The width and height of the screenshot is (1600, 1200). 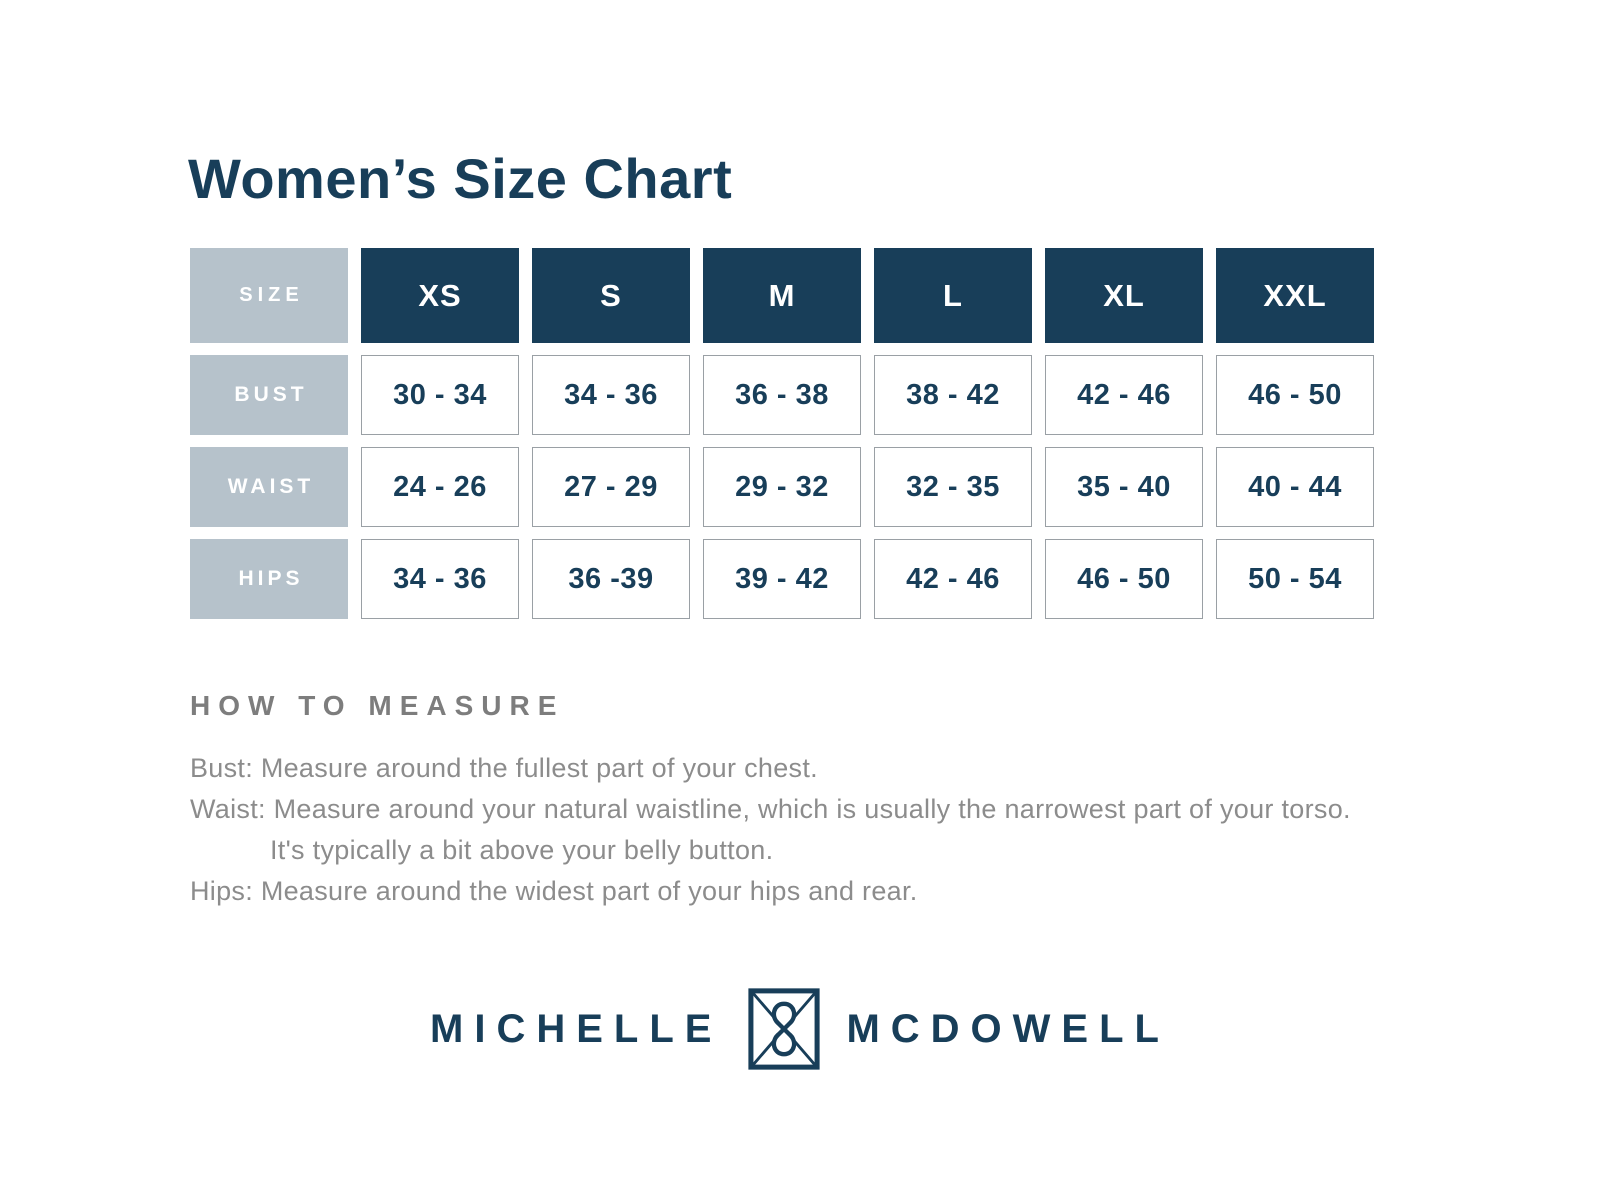 What do you see at coordinates (1295, 395) in the screenshot?
I see `table-cell-bust-xxl: 46 - 50` at bounding box center [1295, 395].